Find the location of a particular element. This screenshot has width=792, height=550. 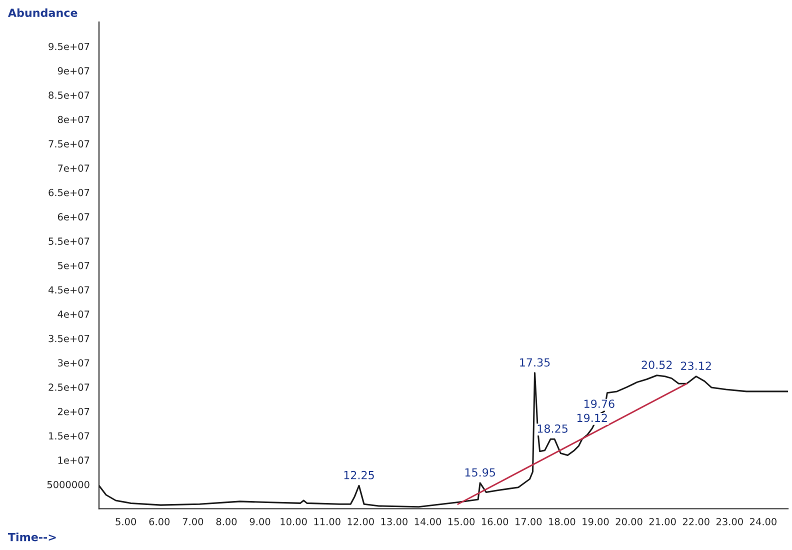

x-tick-label: 21.00 is located at coordinates (662, 522).